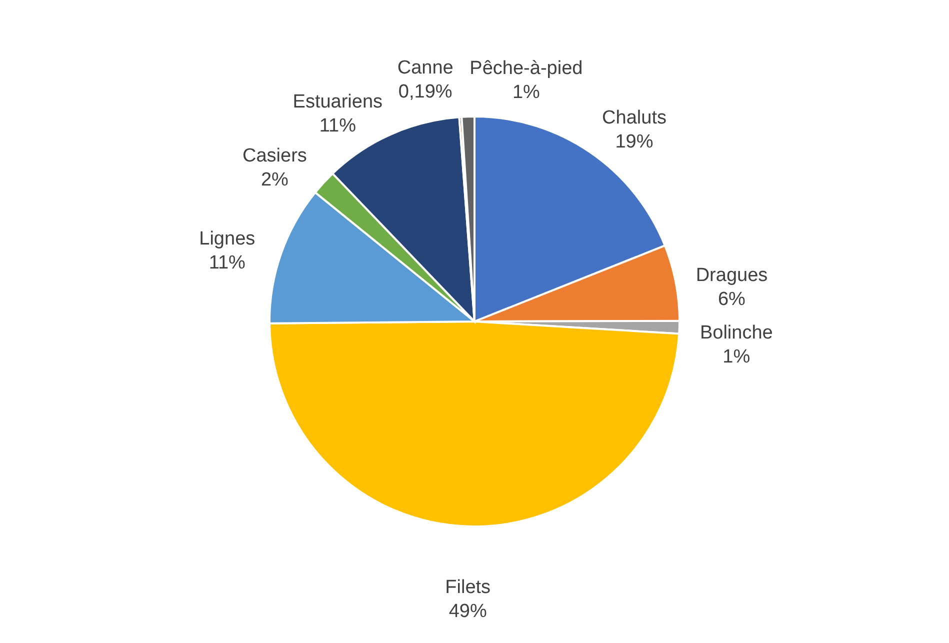  Describe the element at coordinates (274, 155) in the screenshot. I see `slice-label: Casiers` at that location.